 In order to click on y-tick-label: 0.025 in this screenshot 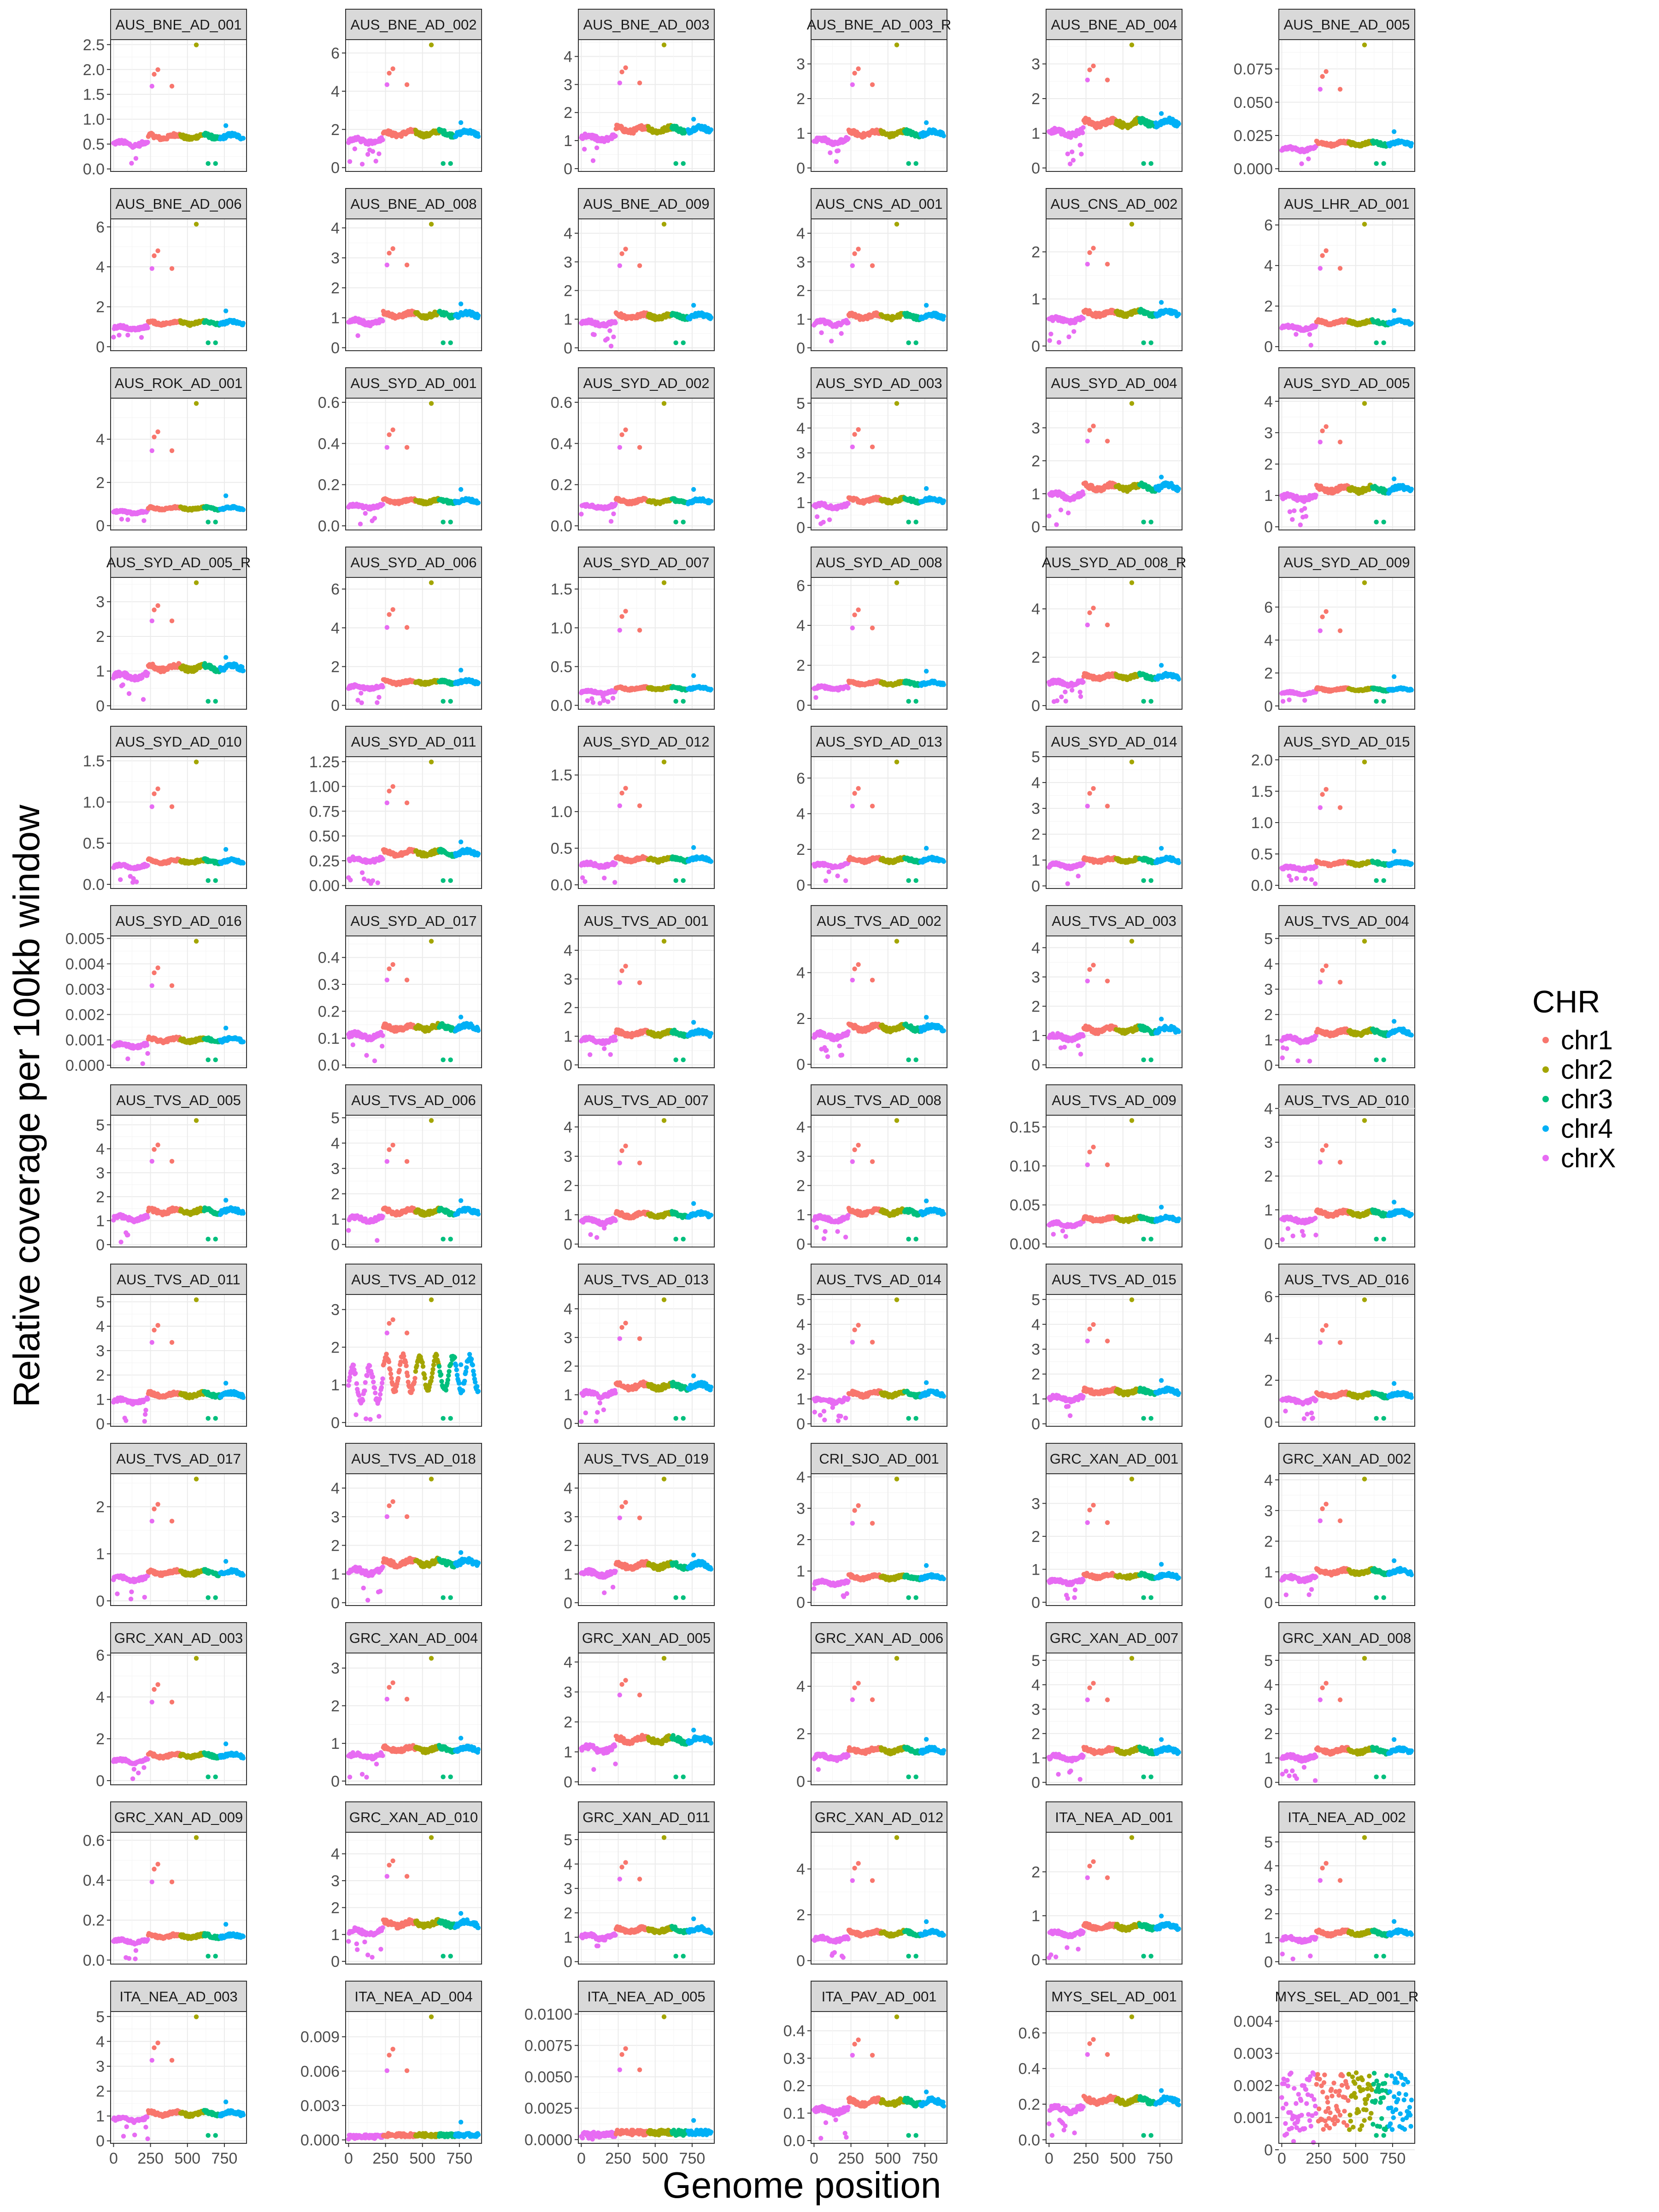, I will do `click(1253, 136)`.